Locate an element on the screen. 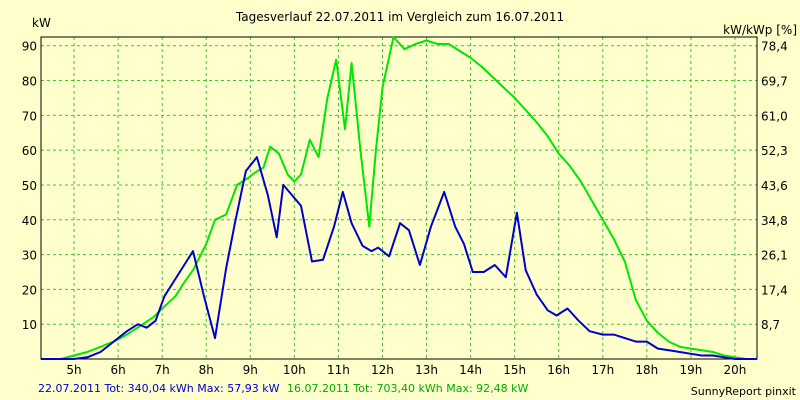 This screenshot has height=400, width=800. x-tick-label: 12h is located at coordinates (382, 370).